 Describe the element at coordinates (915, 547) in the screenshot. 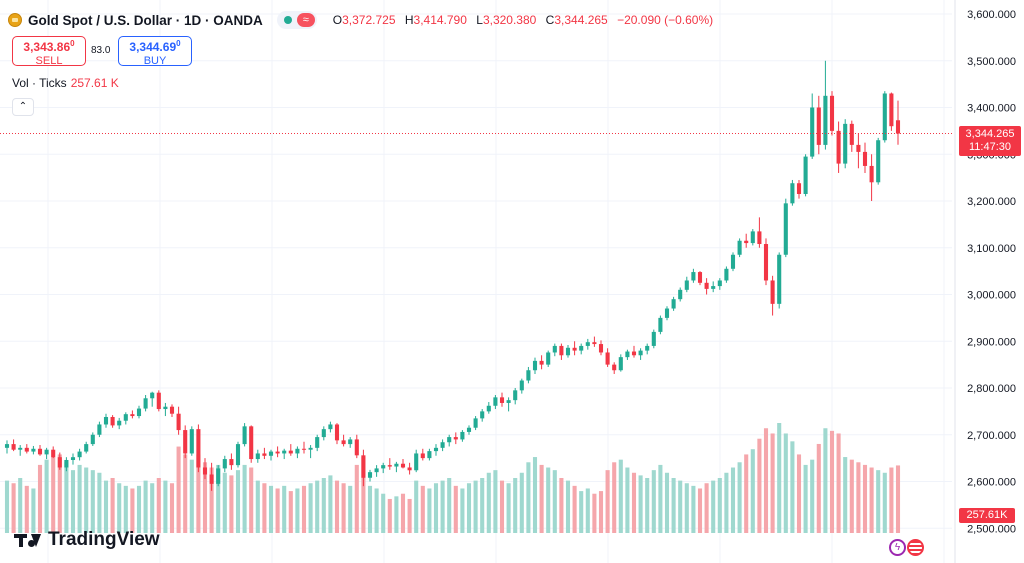

I see `us-flag-icon` at that location.